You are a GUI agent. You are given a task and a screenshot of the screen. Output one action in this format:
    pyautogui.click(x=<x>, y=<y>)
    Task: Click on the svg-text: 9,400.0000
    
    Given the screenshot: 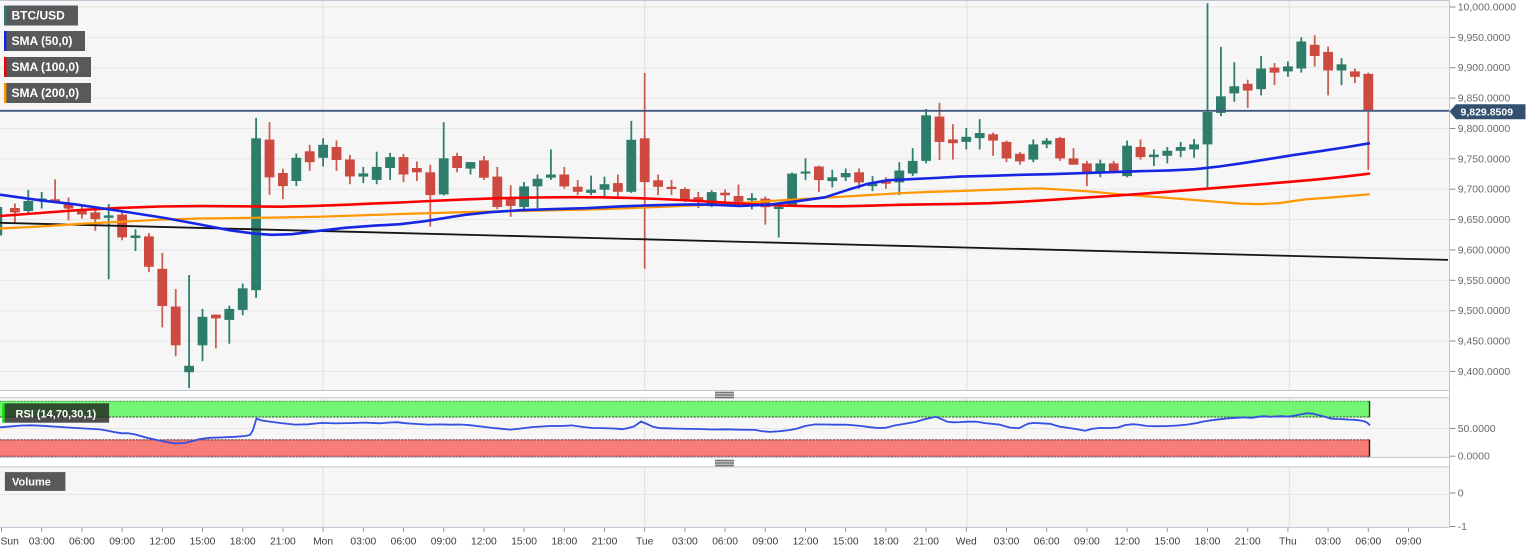 What is the action you would take?
    pyautogui.click(x=1484, y=372)
    